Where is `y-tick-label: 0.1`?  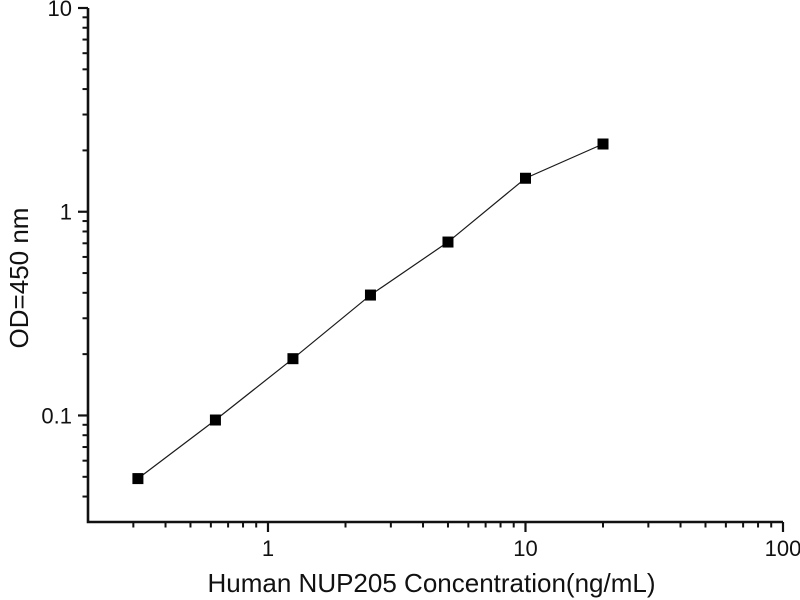 y-tick-label: 0.1 is located at coordinates (56, 415).